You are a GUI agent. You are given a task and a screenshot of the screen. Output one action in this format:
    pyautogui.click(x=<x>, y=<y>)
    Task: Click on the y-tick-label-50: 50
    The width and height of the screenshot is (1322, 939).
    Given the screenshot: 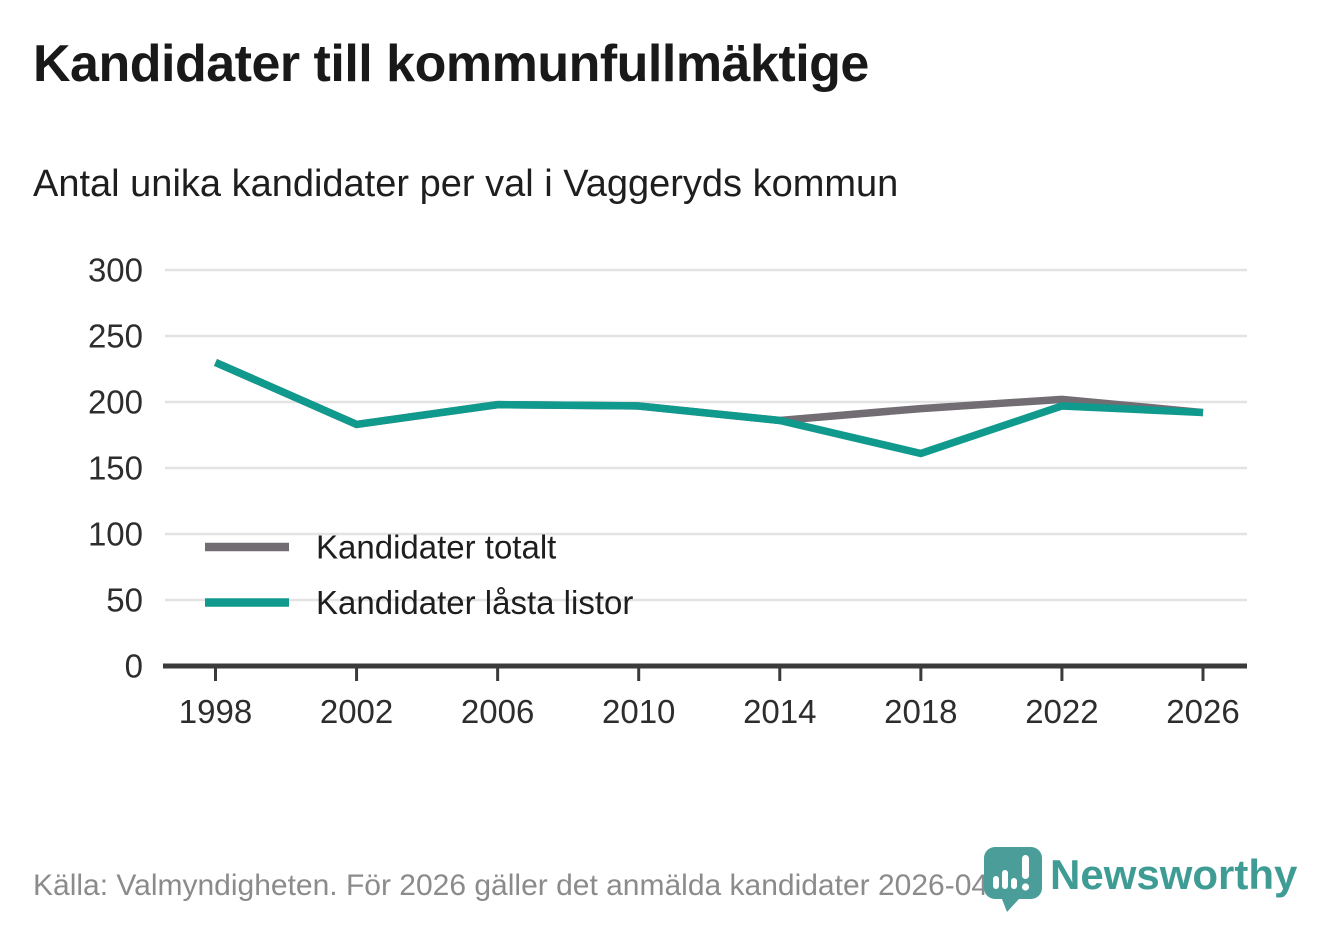 What is the action you would take?
    pyautogui.click(x=124, y=600)
    